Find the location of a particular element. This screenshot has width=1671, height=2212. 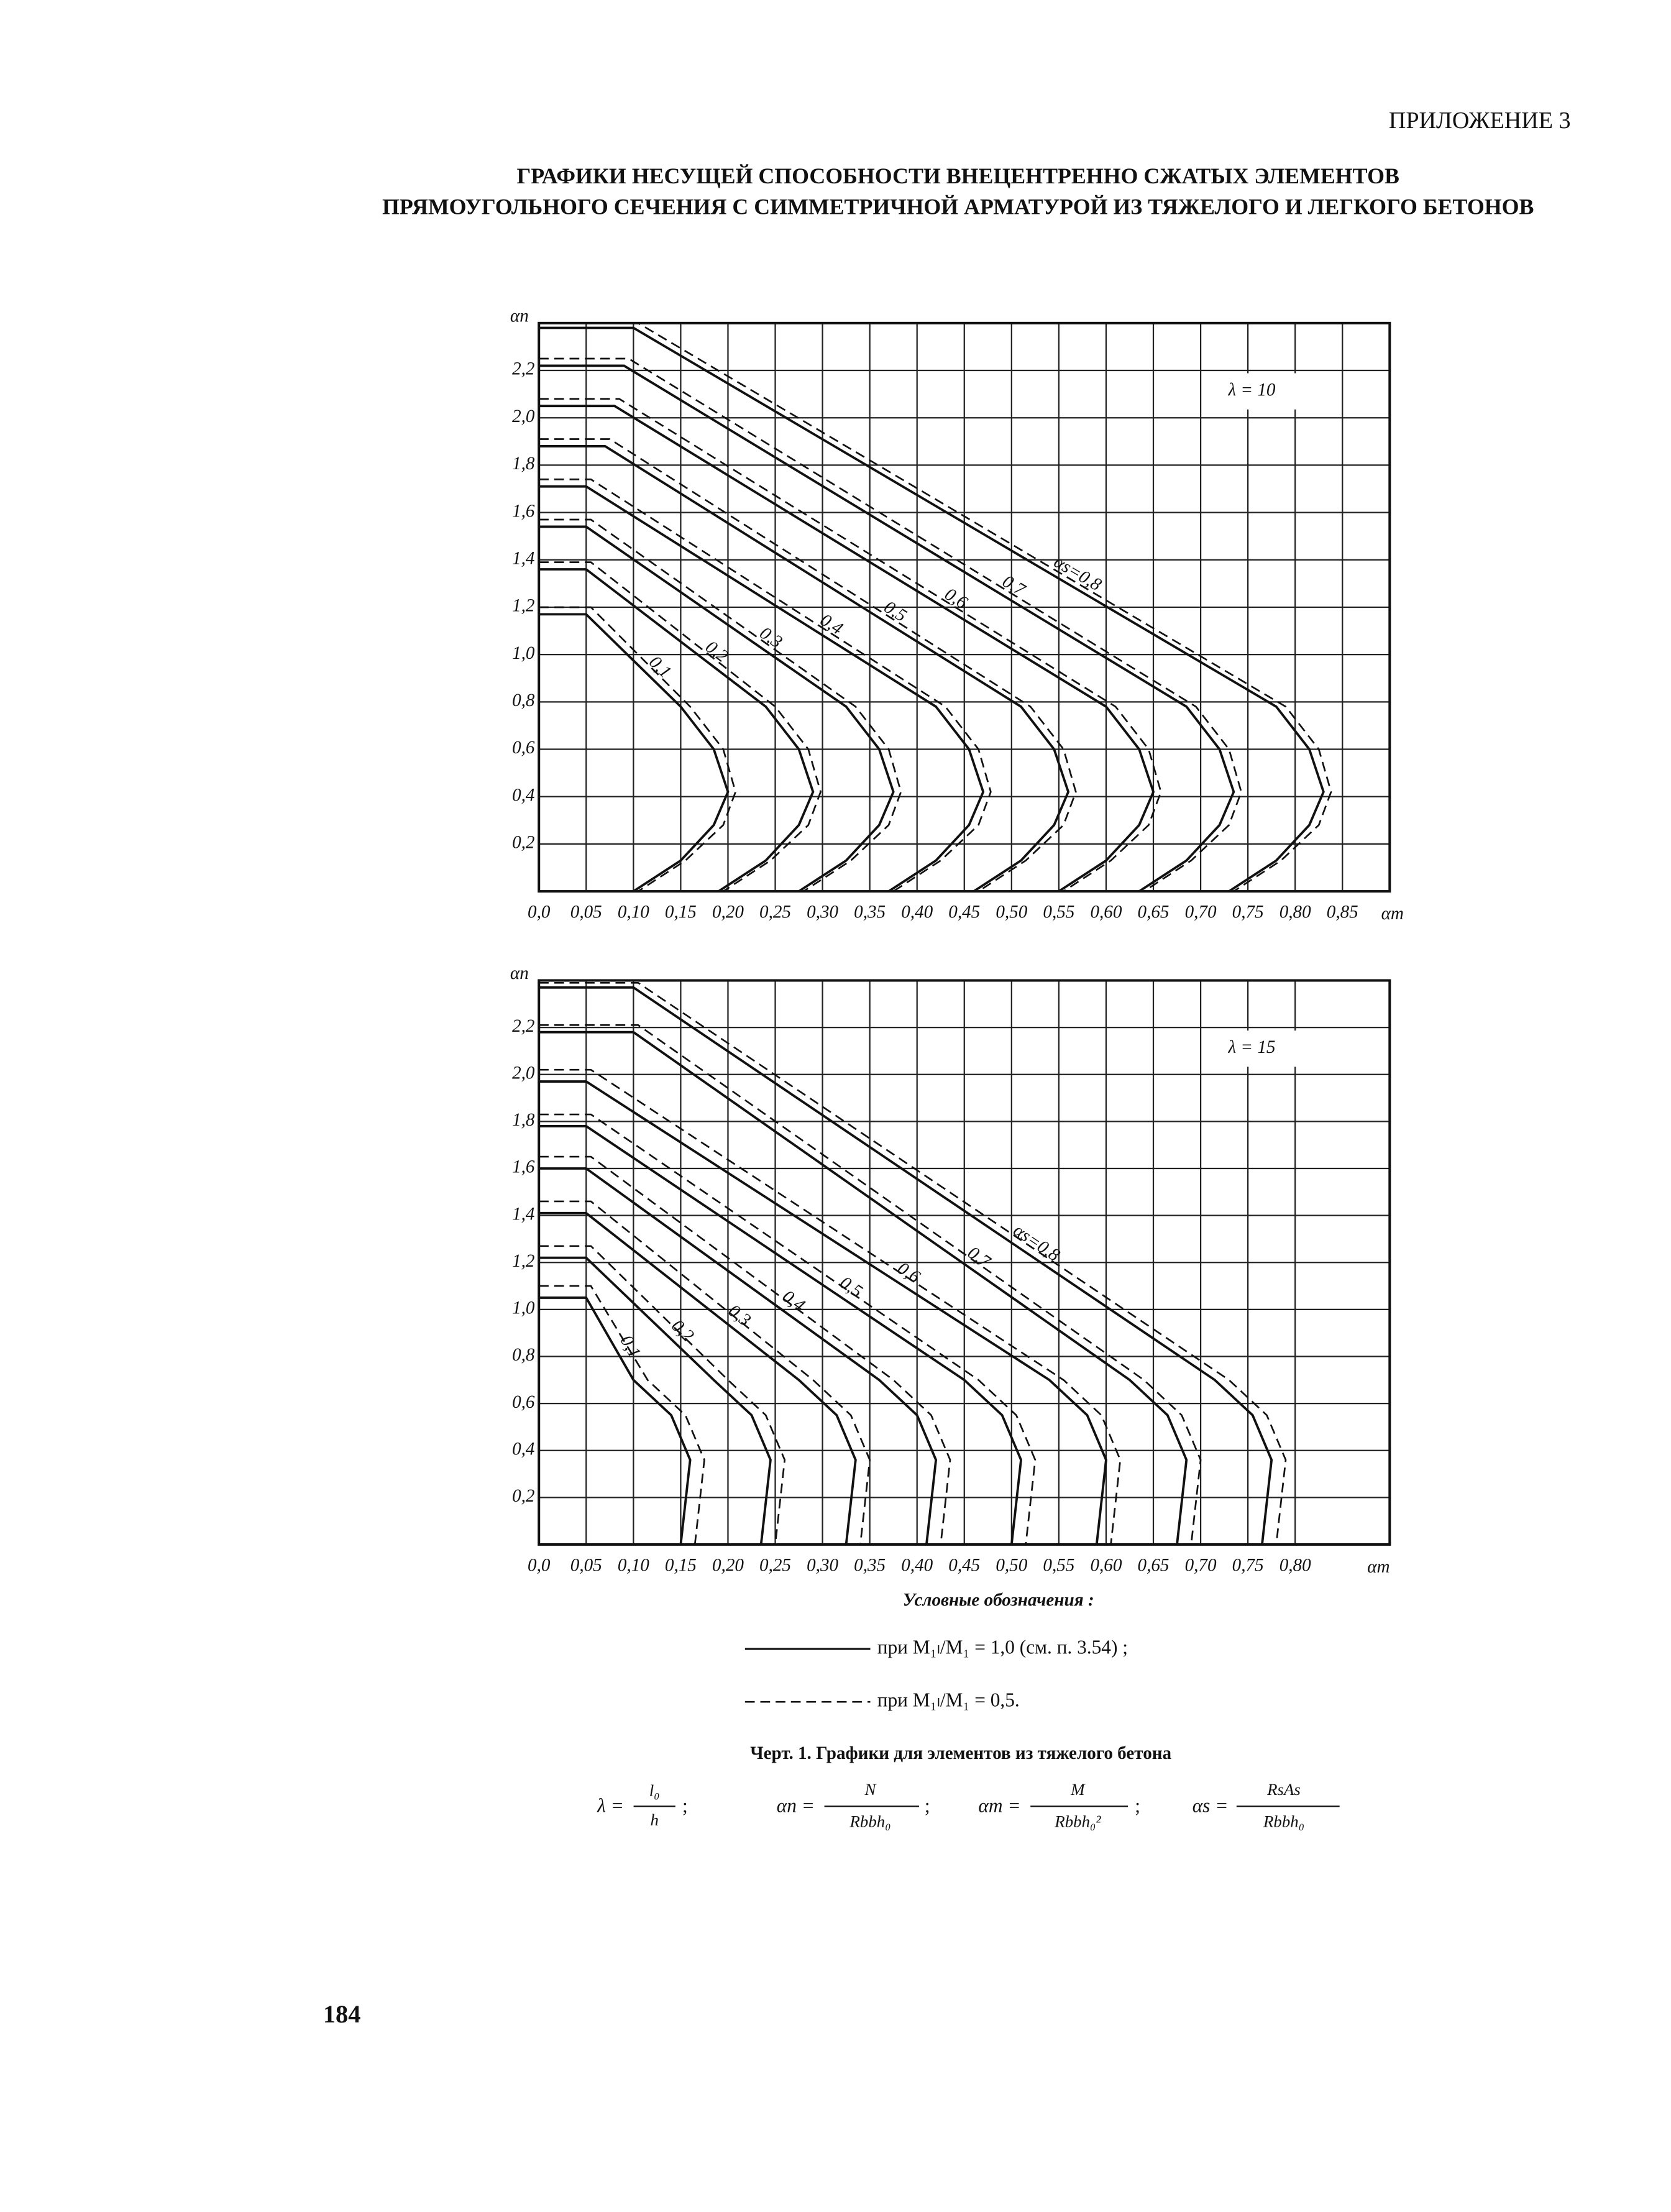

formula-num: RsAs is located at coordinates (1284, 1790).